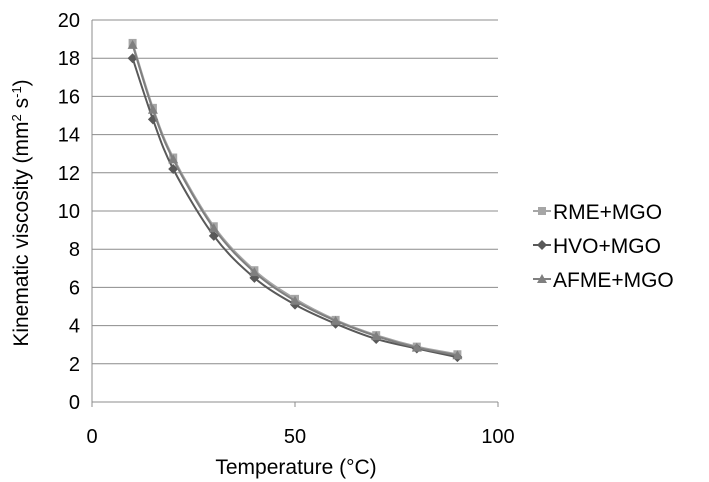 The height and width of the screenshot is (482, 709). I want to click on legend-marker-hvo-mgo, so click(542, 245).